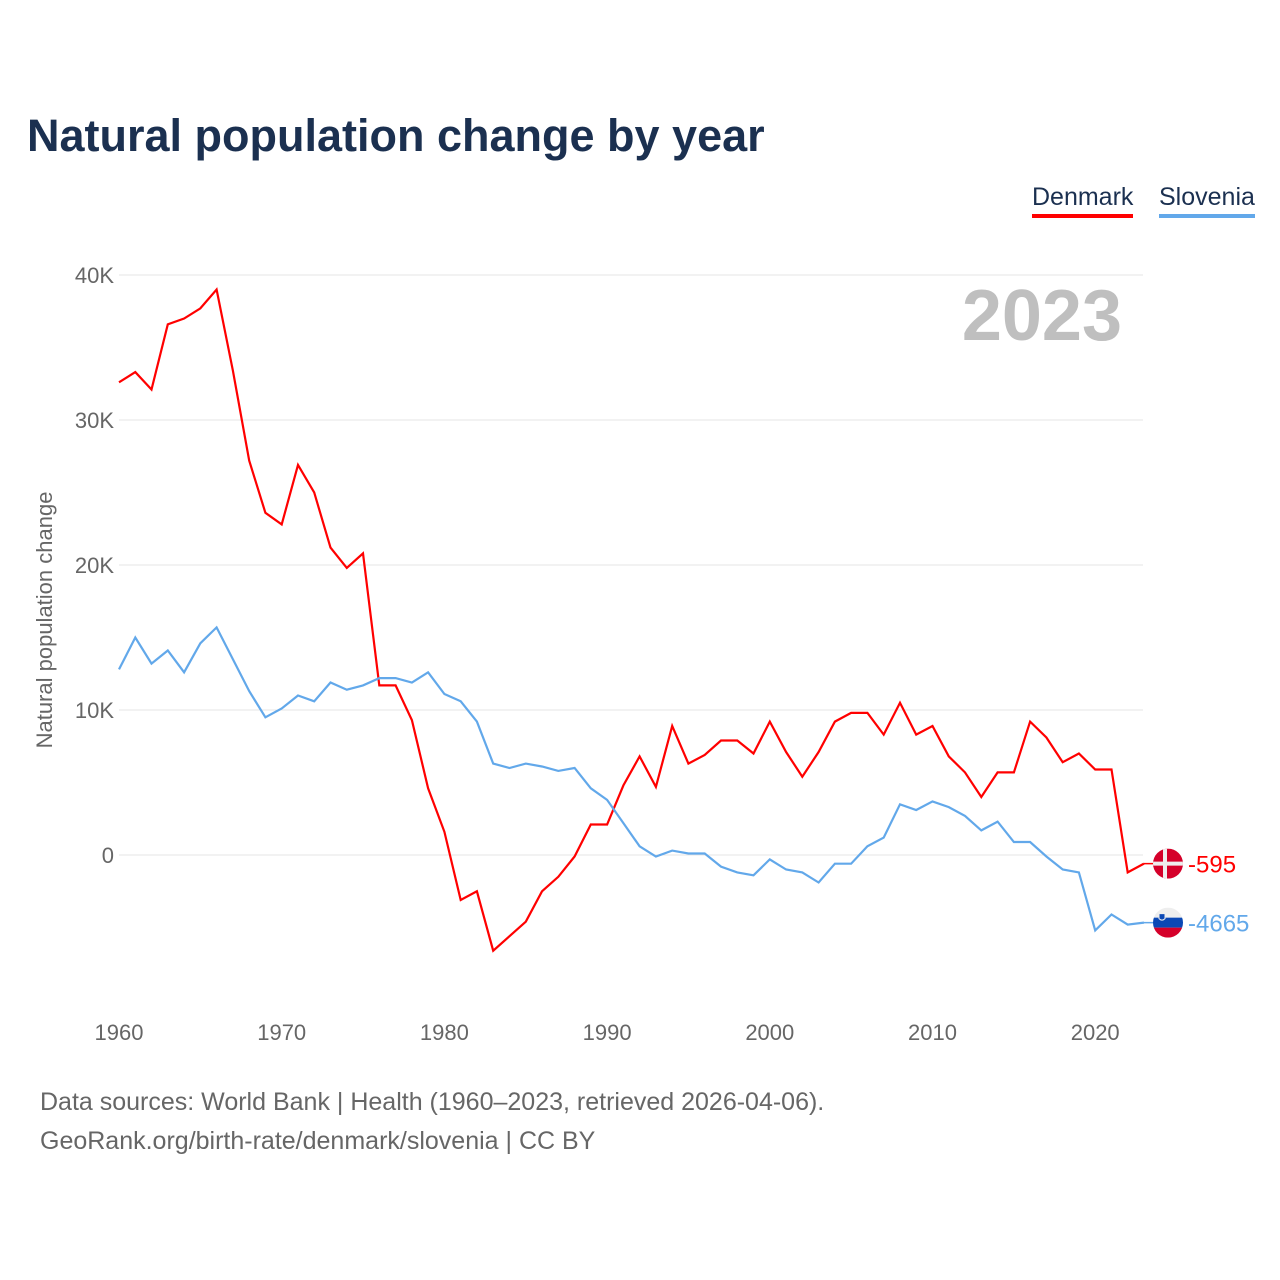  Describe the element at coordinates (94, 420) in the screenshot. I see `y-tick-label: 30K` at that location.